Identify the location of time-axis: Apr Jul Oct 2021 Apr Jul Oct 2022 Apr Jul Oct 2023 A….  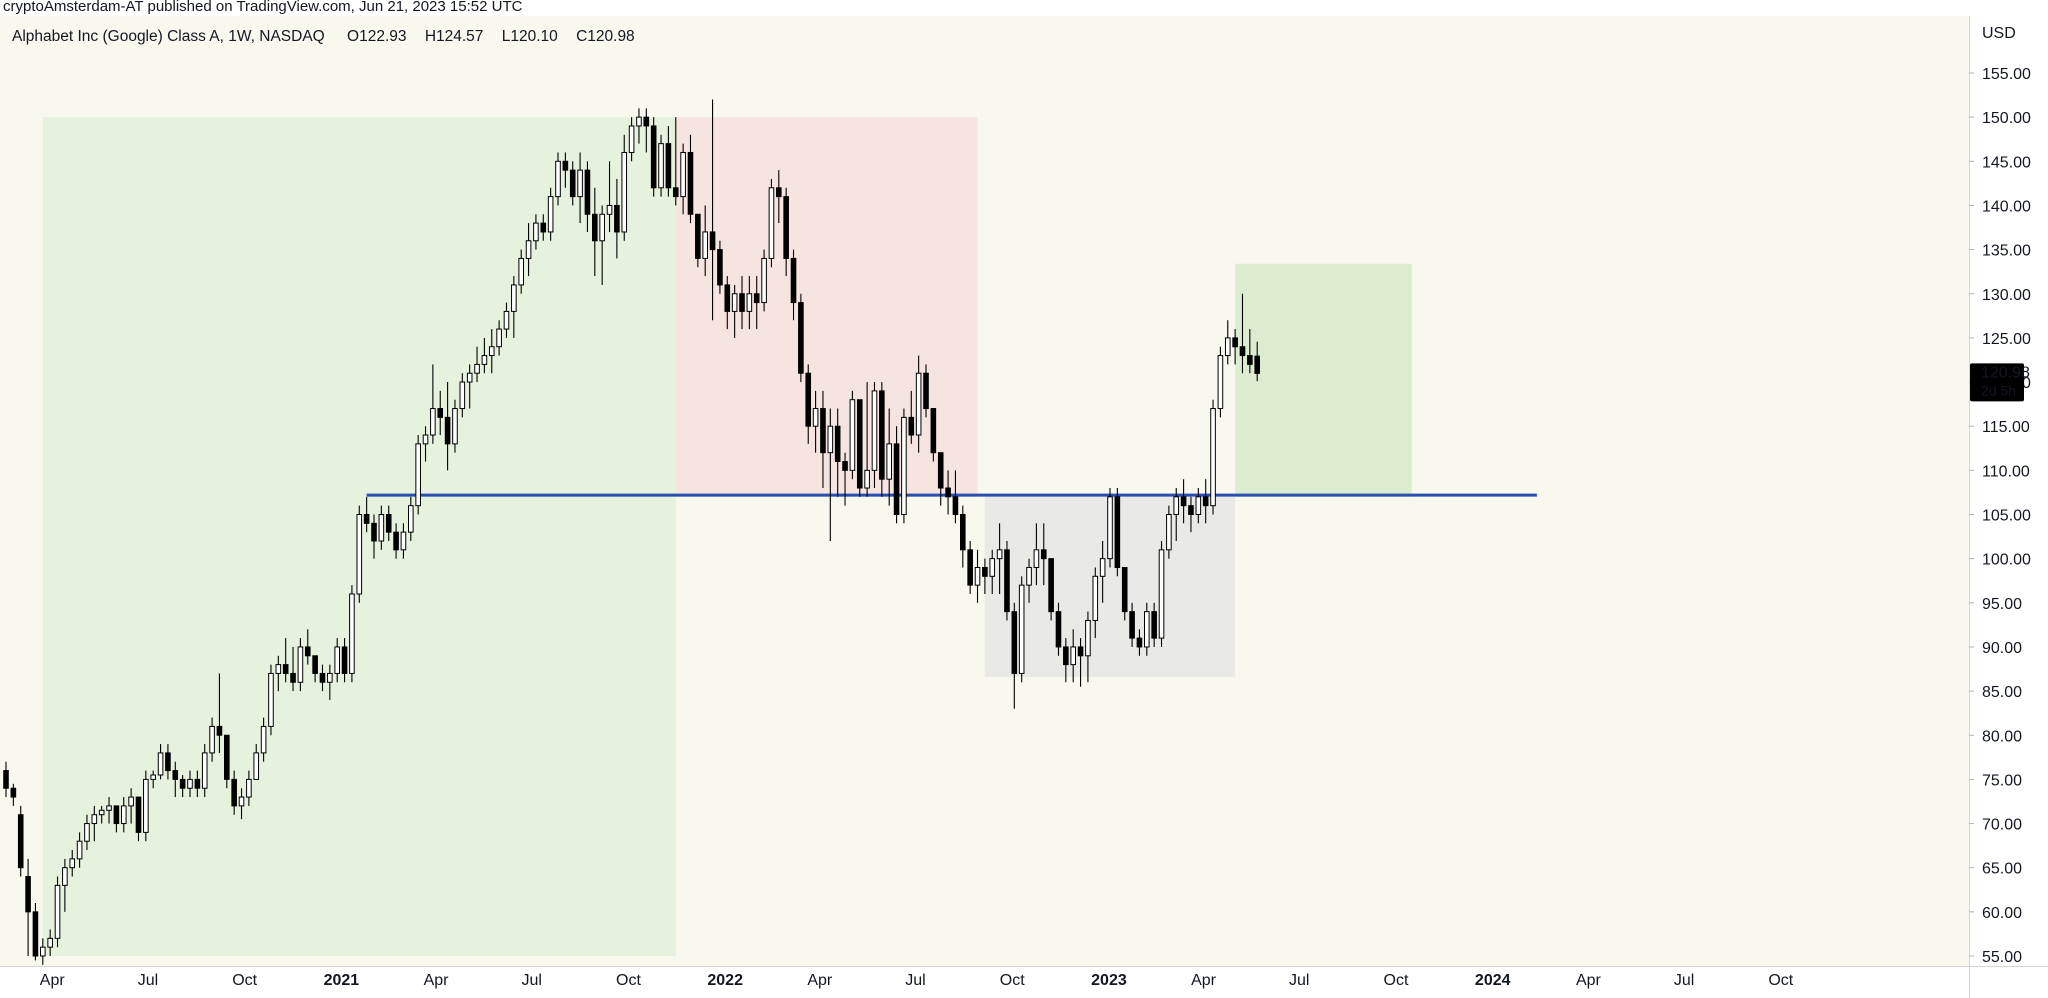
(917, 980).